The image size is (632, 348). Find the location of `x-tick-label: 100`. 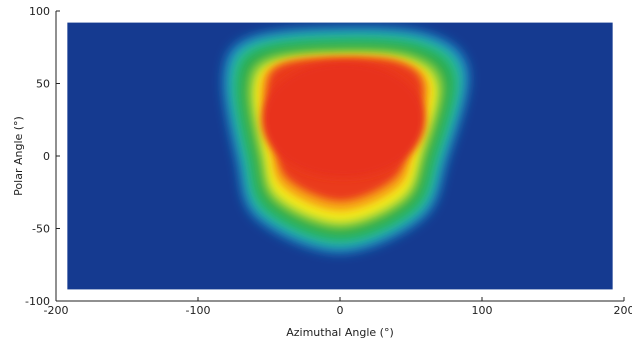

x-tick-label: 100 is located at coordinates (482, 310).